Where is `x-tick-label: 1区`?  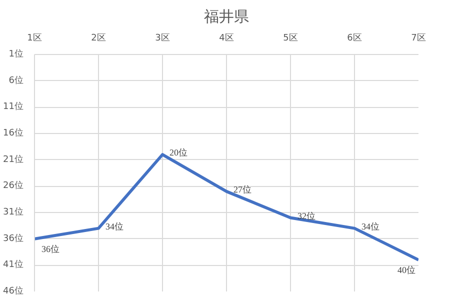 x-tick-label: 1区 is located at coordinates (34, 38).